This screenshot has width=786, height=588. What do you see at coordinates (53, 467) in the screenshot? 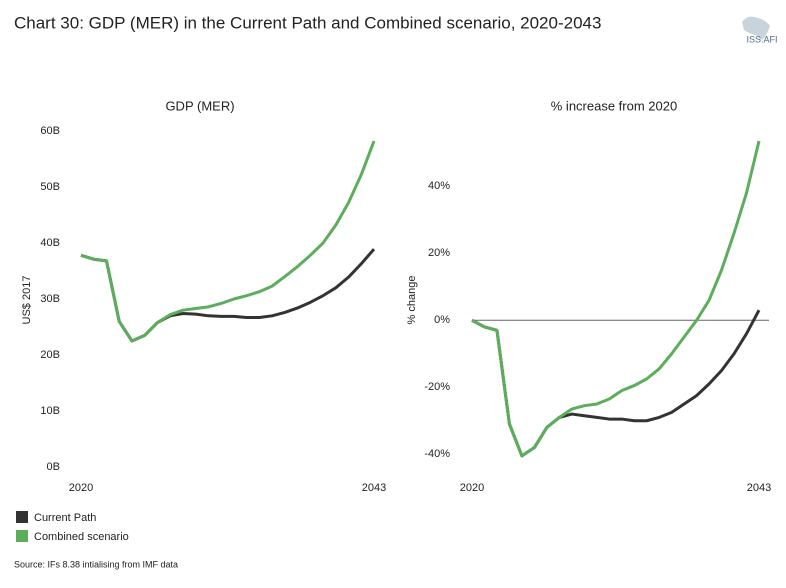
I see `y-tick-label: 0B` at bounding box center [53, 467].